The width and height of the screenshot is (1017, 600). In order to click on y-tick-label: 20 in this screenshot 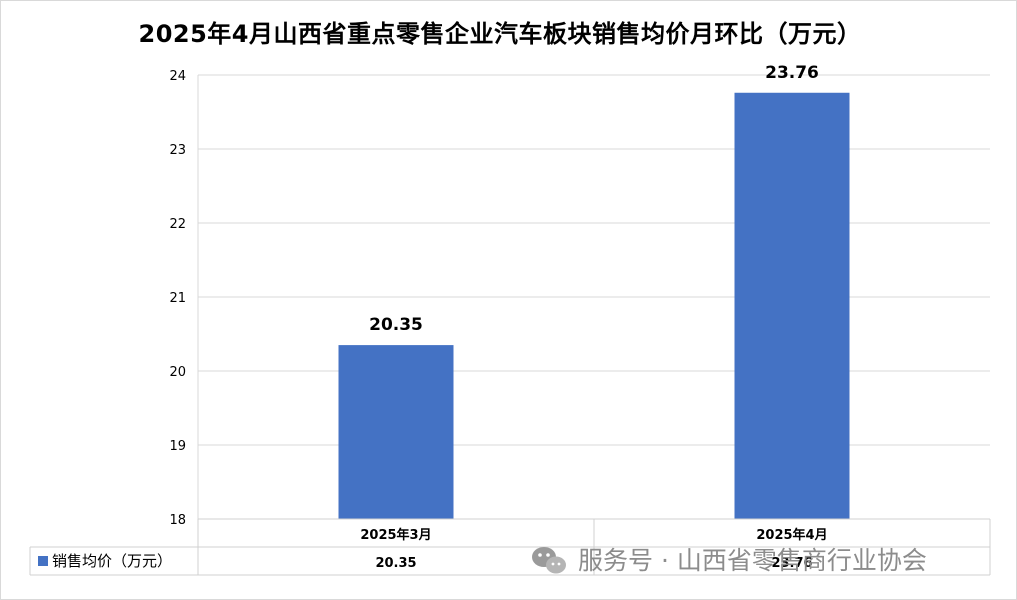, I will do `click(177, 372)`.